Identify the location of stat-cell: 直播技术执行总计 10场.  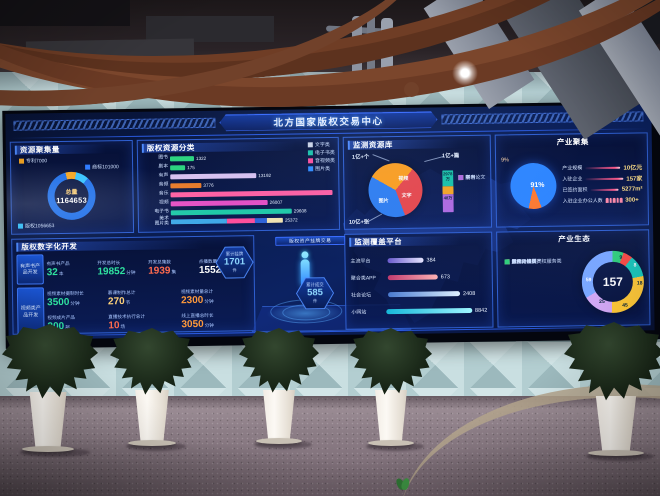
(127, 322).